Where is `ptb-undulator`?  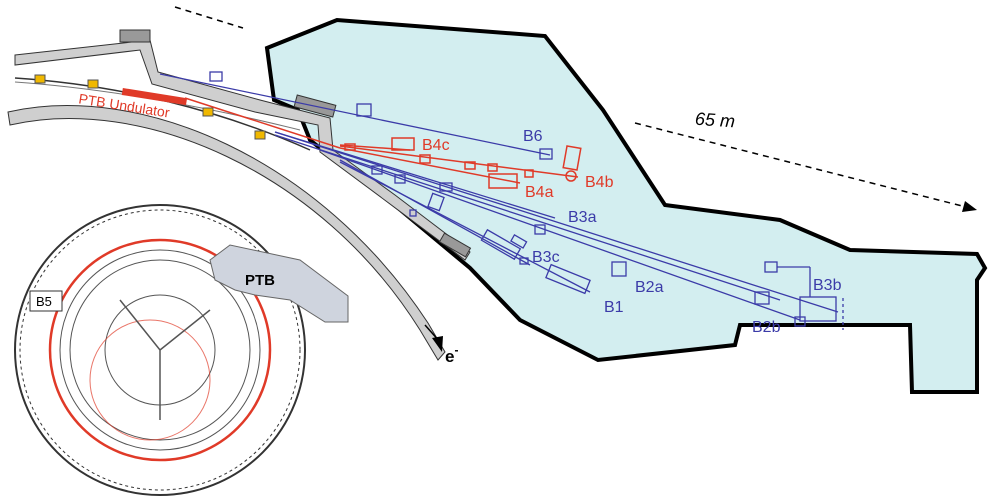 ptb-undulator is located at coordinates (154, 97).